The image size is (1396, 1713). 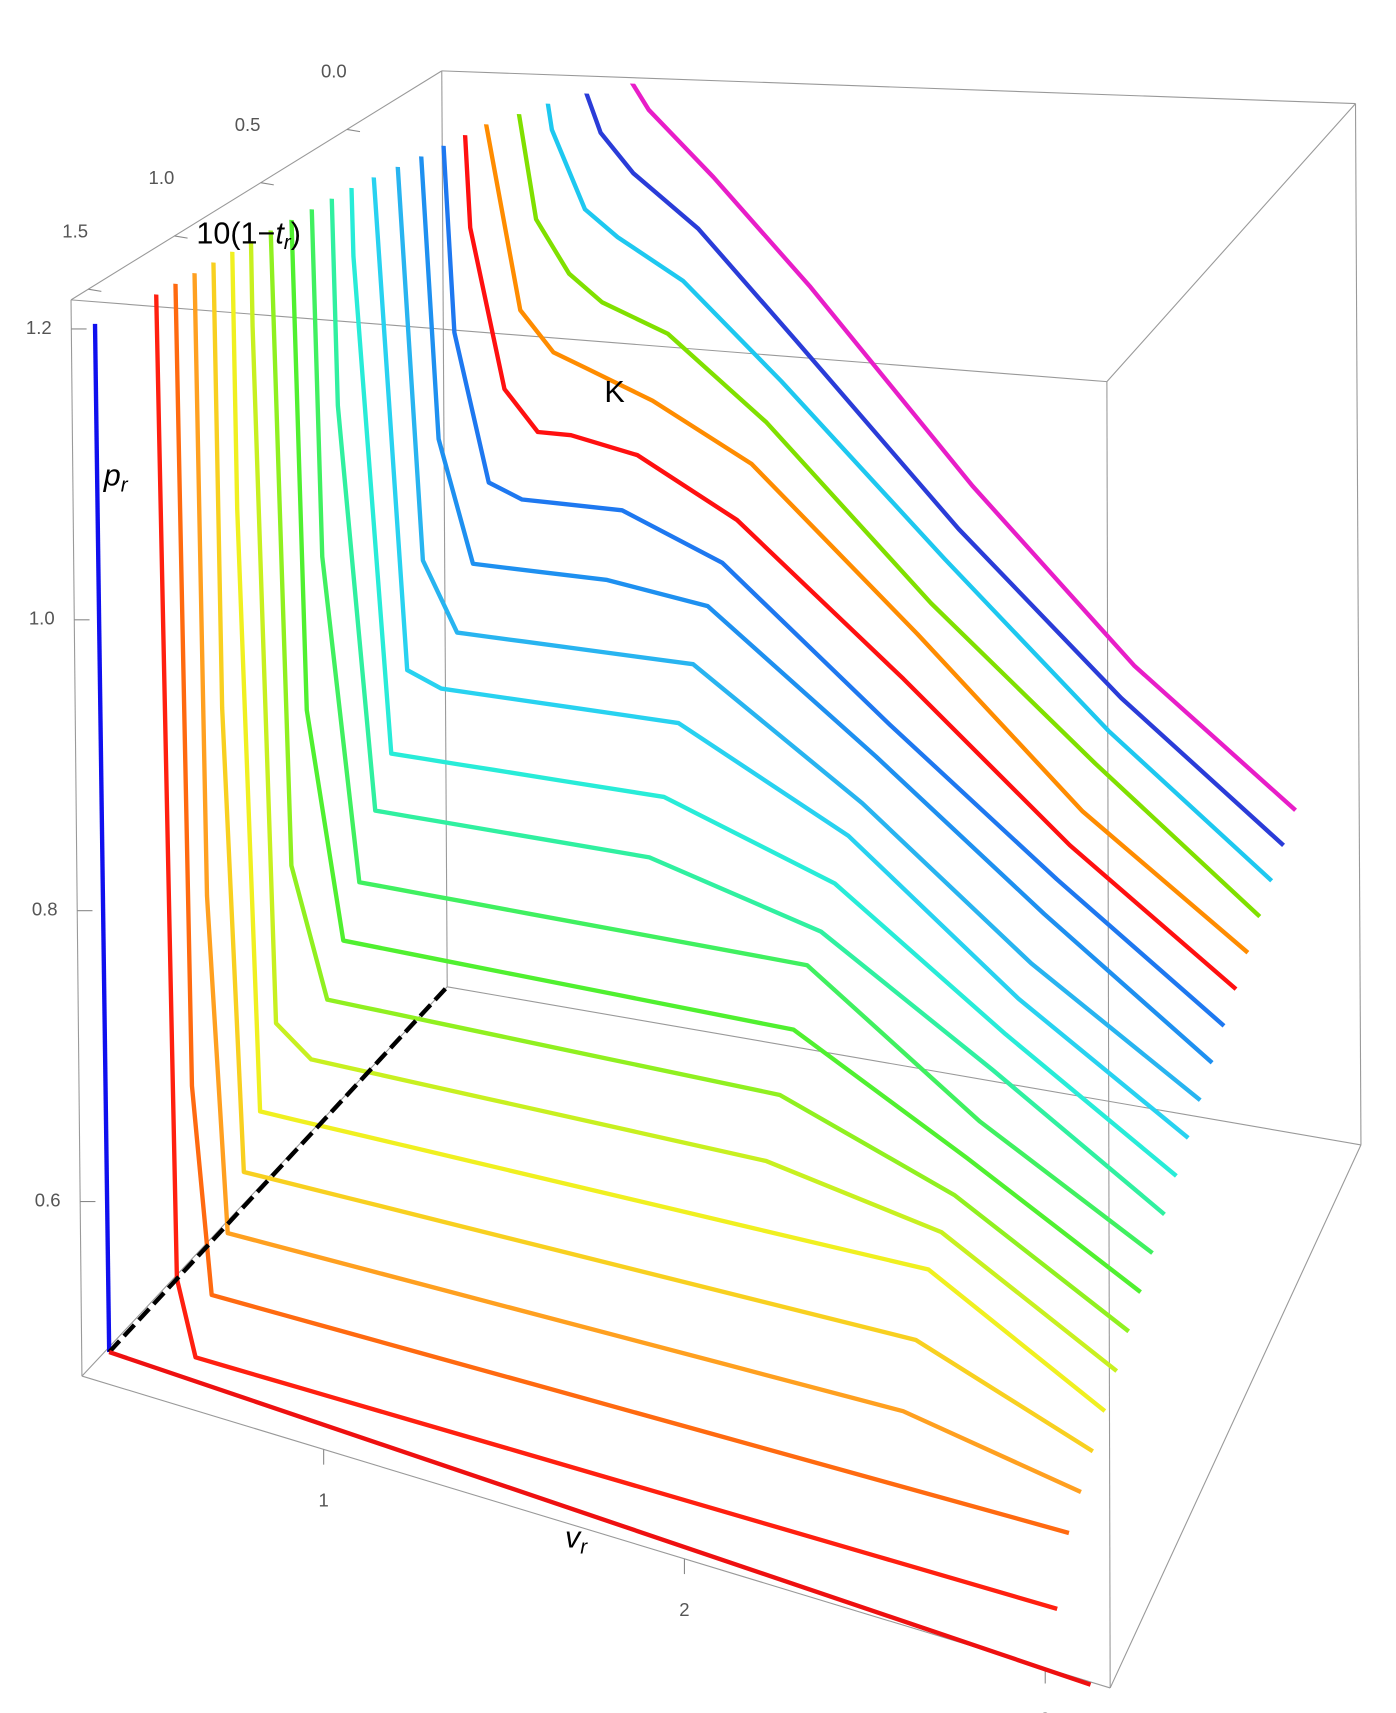 I want to click on x-tick-label: 2, so click(x=684, y=1609).